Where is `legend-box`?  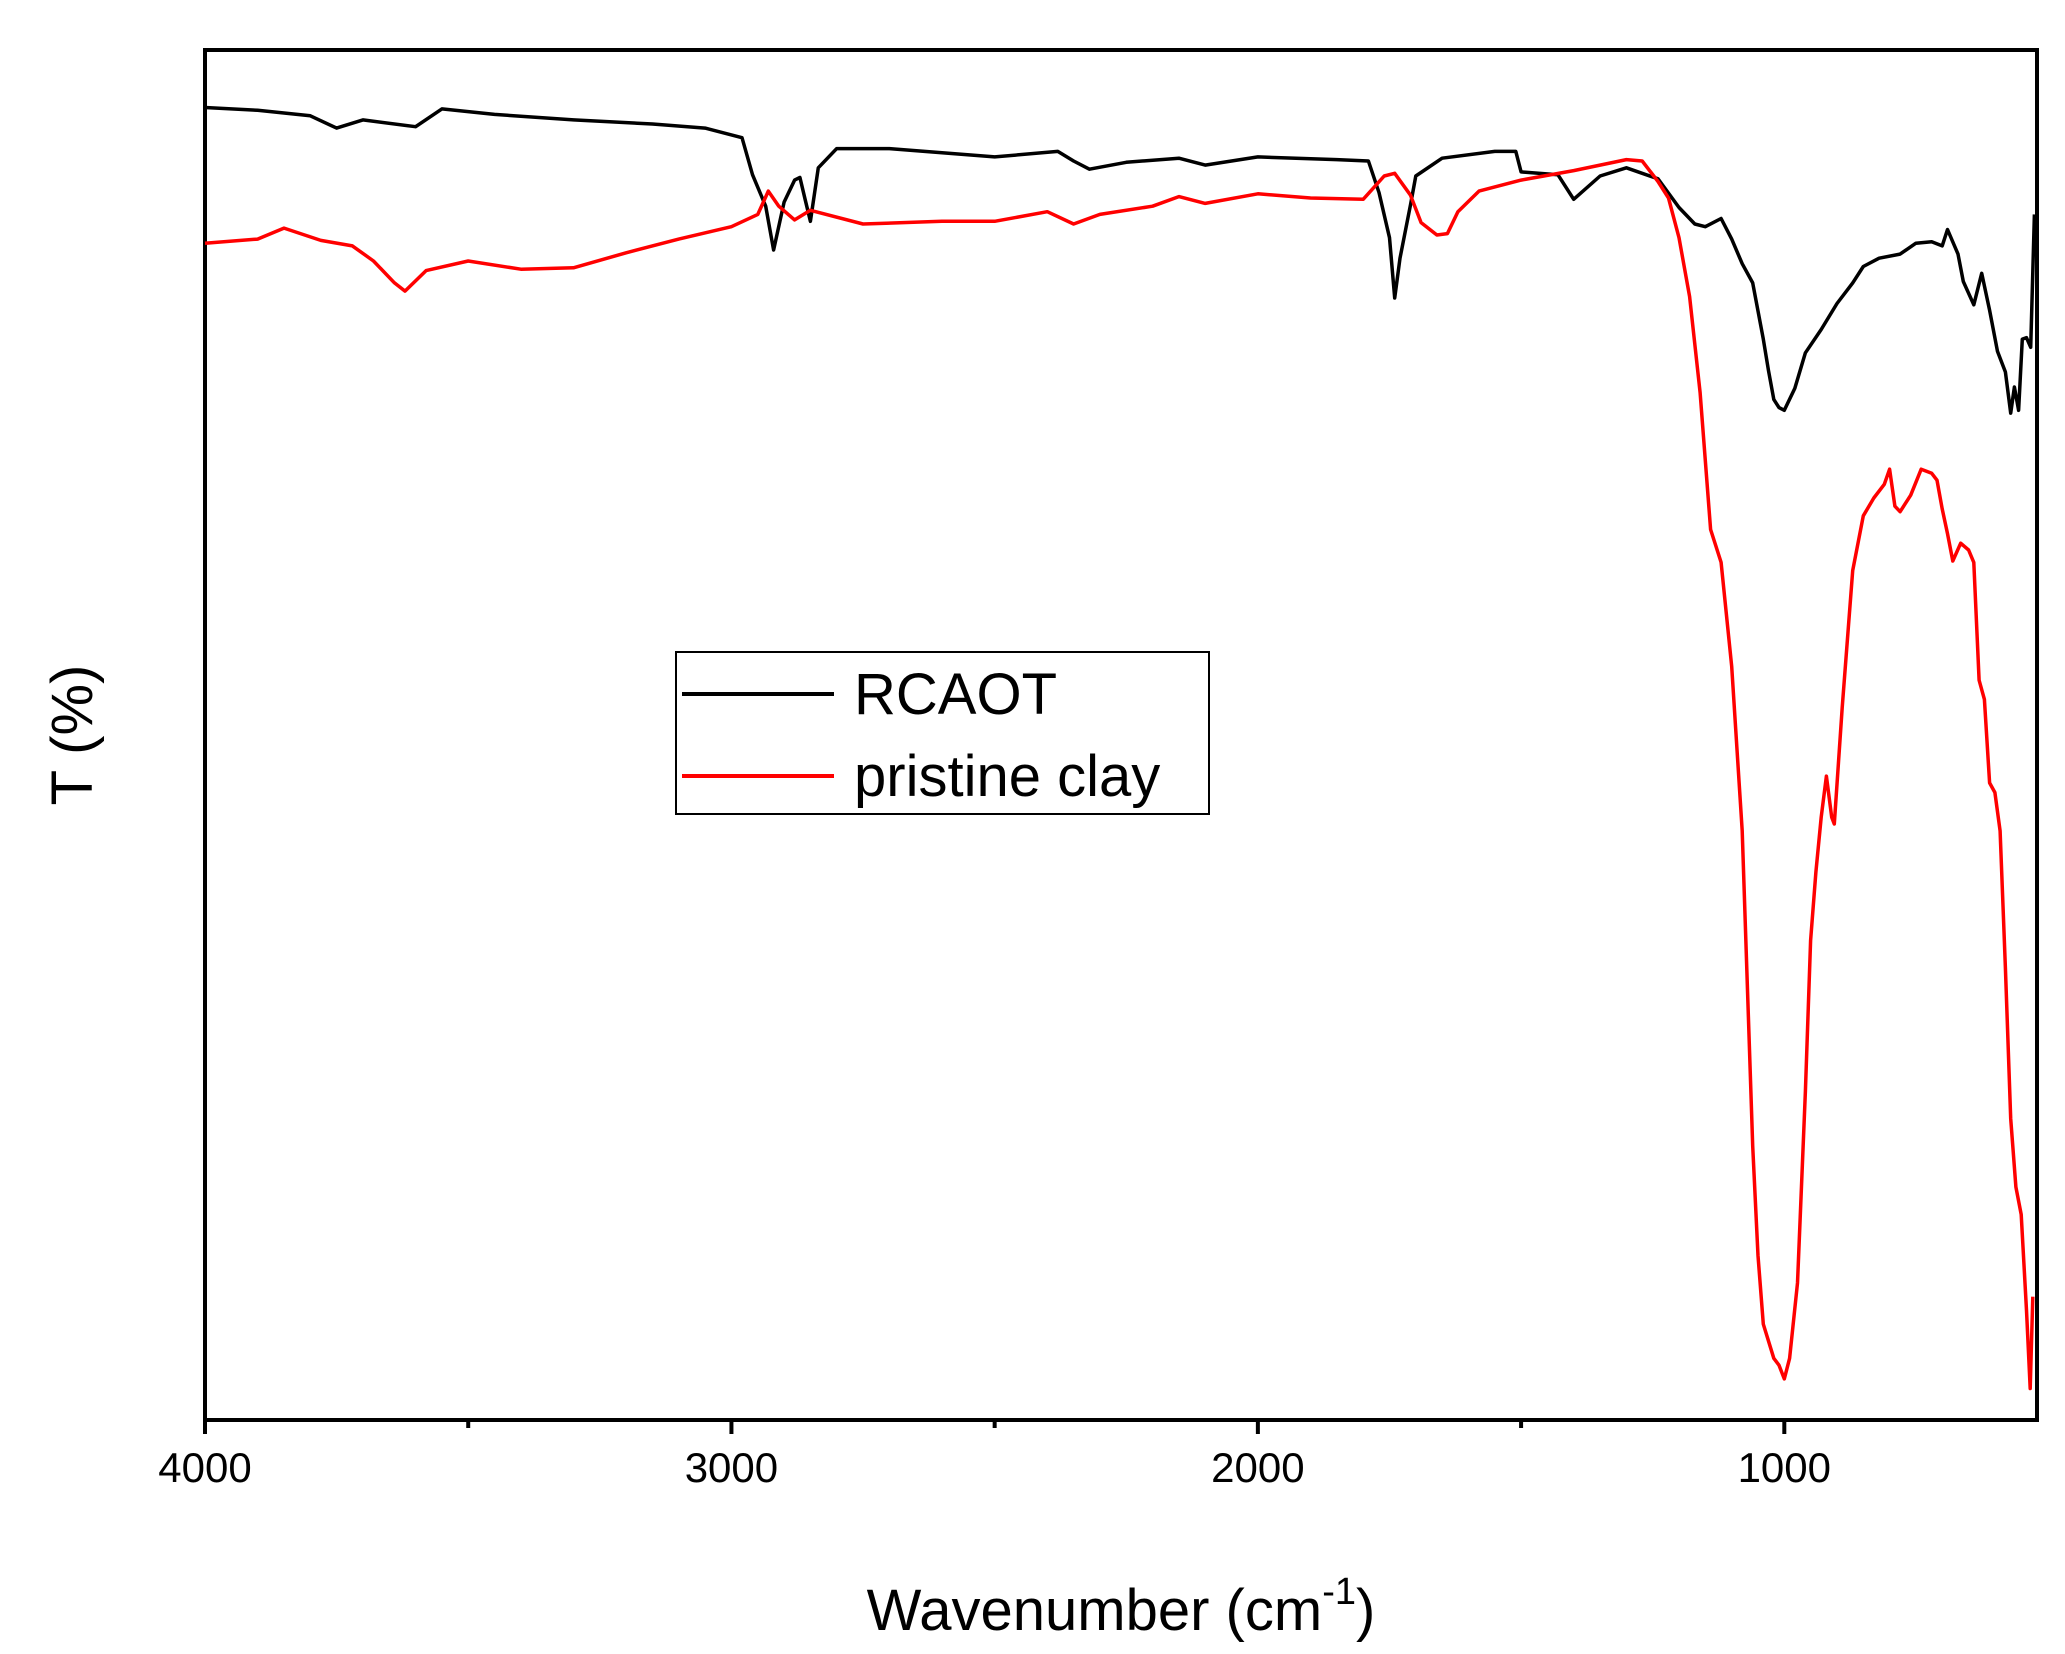
legend-box is located at coordinates (942, 733).